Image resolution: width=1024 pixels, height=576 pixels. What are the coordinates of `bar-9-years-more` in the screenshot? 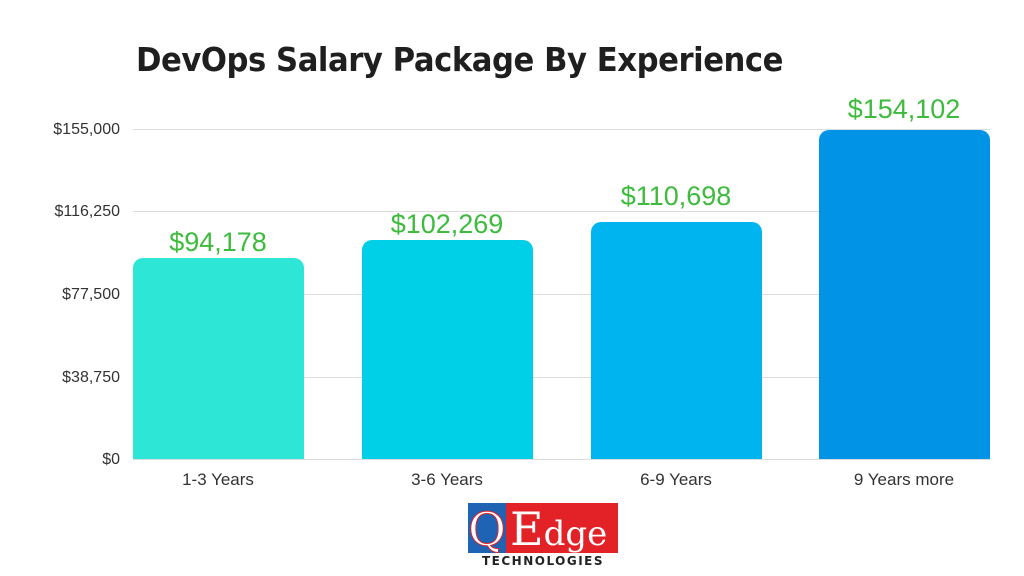 It's located at (904, 294).